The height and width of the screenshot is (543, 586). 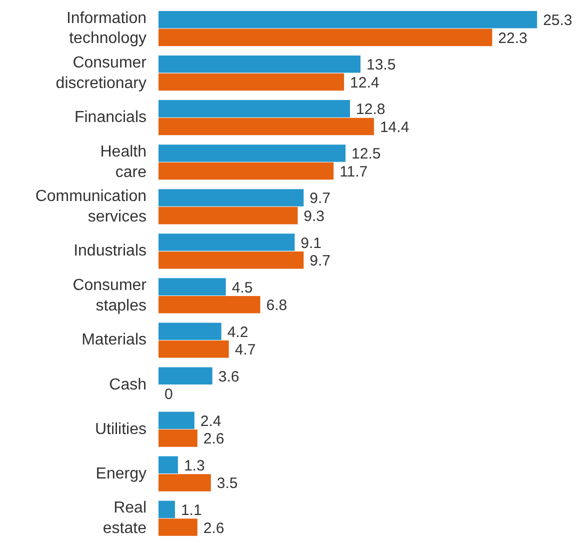 I want to click on y-tick-label: Financials, so click(x=110, y=117).